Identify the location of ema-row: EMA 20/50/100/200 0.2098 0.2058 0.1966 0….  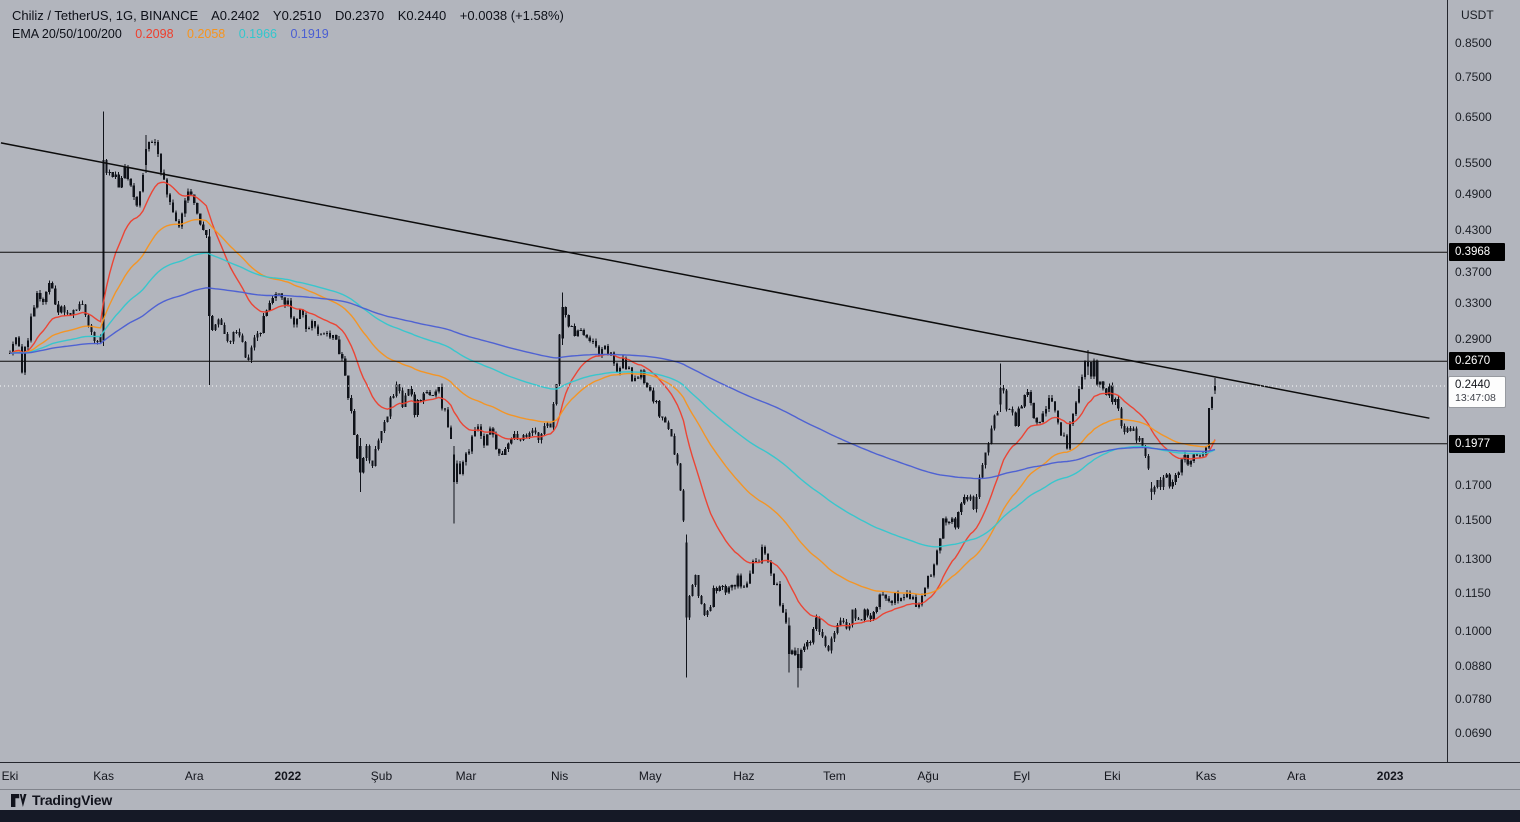
(293, 34).